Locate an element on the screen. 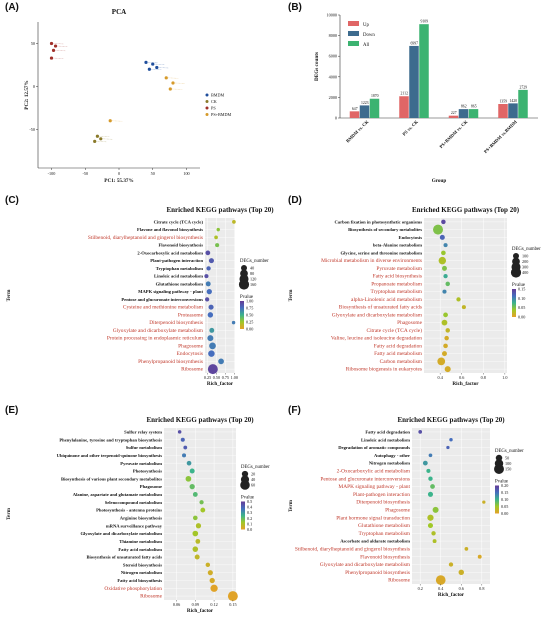 The height and width of the screenshot is (621, 550). term-label: Plant-pathogen interaction is located at coordinates (381, 495).